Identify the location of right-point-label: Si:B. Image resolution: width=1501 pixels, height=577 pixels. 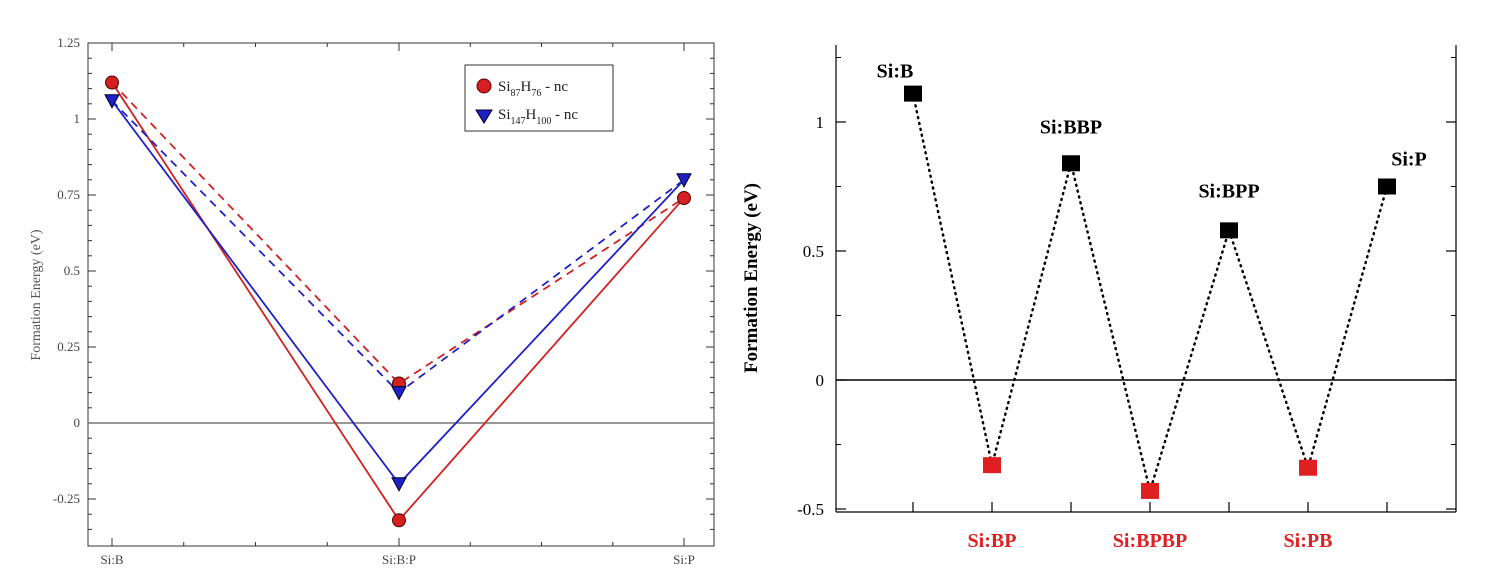
(895, 72).